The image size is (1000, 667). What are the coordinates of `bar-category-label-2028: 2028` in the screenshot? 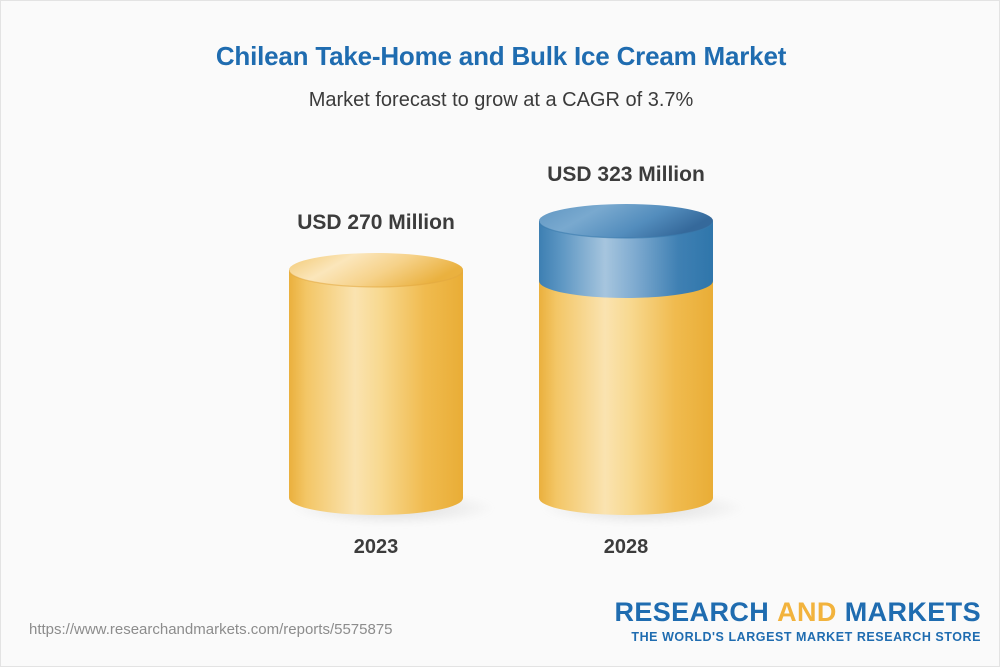 It's located at (626, 547).